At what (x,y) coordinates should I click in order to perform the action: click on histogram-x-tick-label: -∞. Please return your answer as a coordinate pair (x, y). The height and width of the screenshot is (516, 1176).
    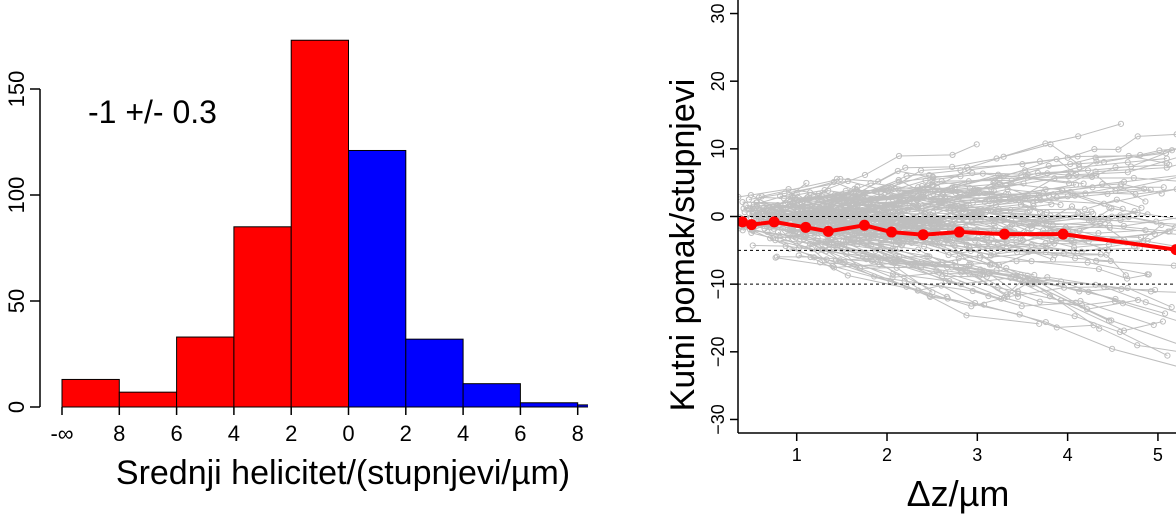
    Looking at the image, I should click on (61, 433).